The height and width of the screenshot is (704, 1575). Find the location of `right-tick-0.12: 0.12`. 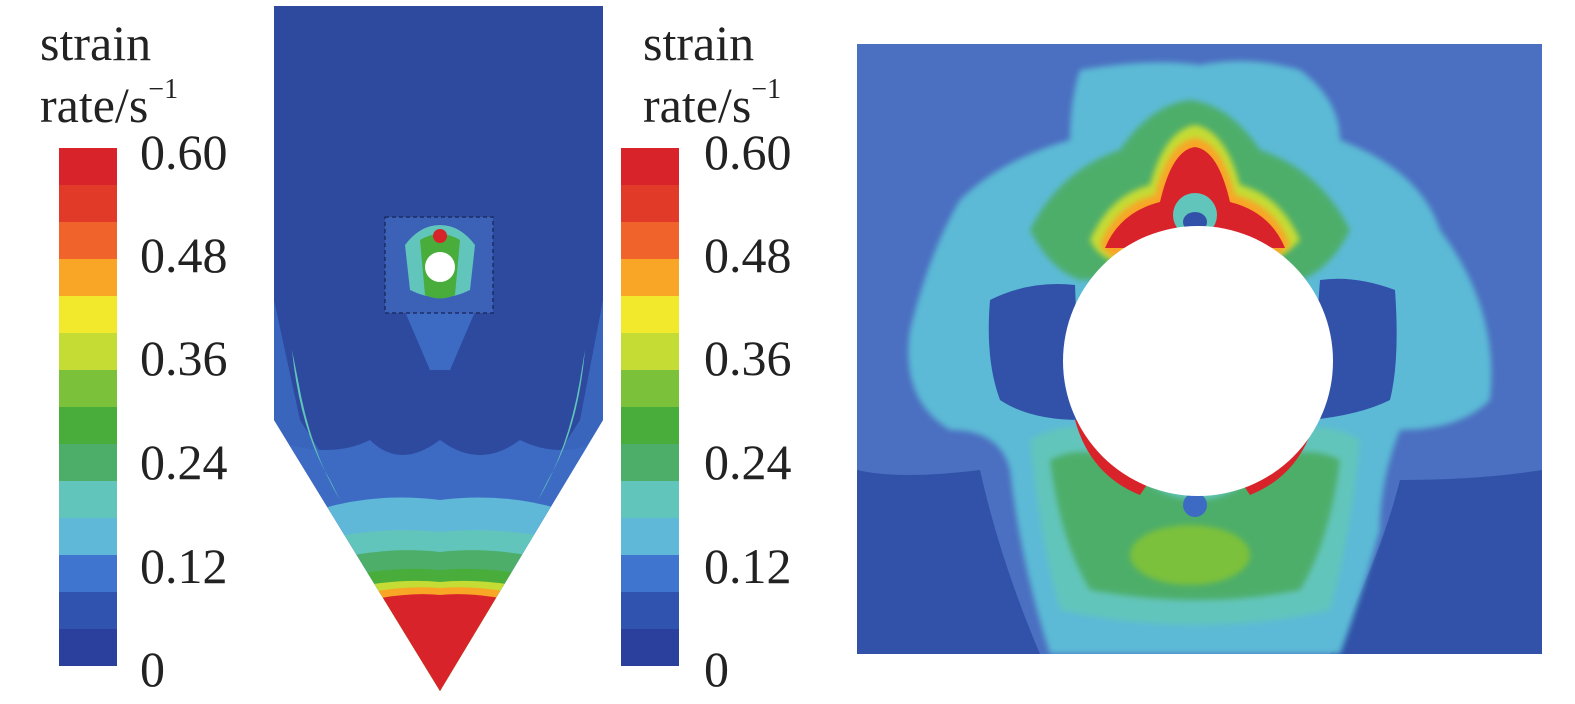

right-tick-0.12: 0.12 is located at coordinates (748, 566).